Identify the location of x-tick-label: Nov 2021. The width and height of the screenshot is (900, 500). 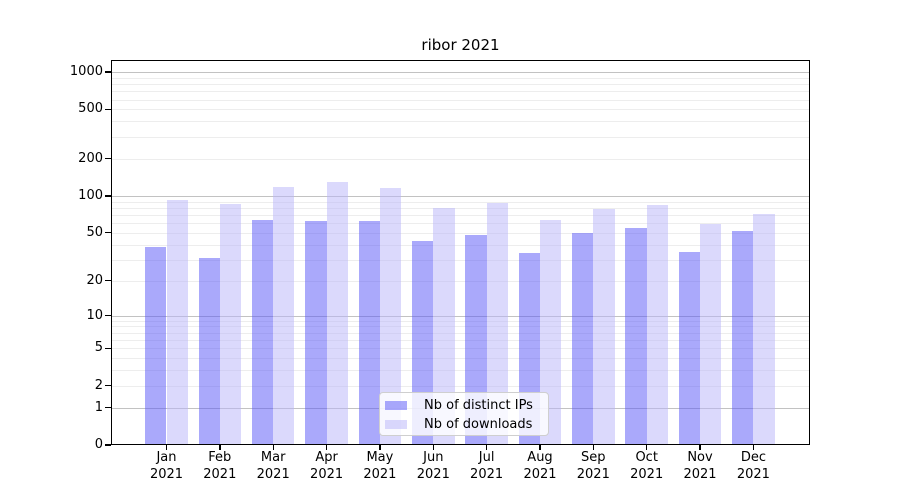
(700, 466).